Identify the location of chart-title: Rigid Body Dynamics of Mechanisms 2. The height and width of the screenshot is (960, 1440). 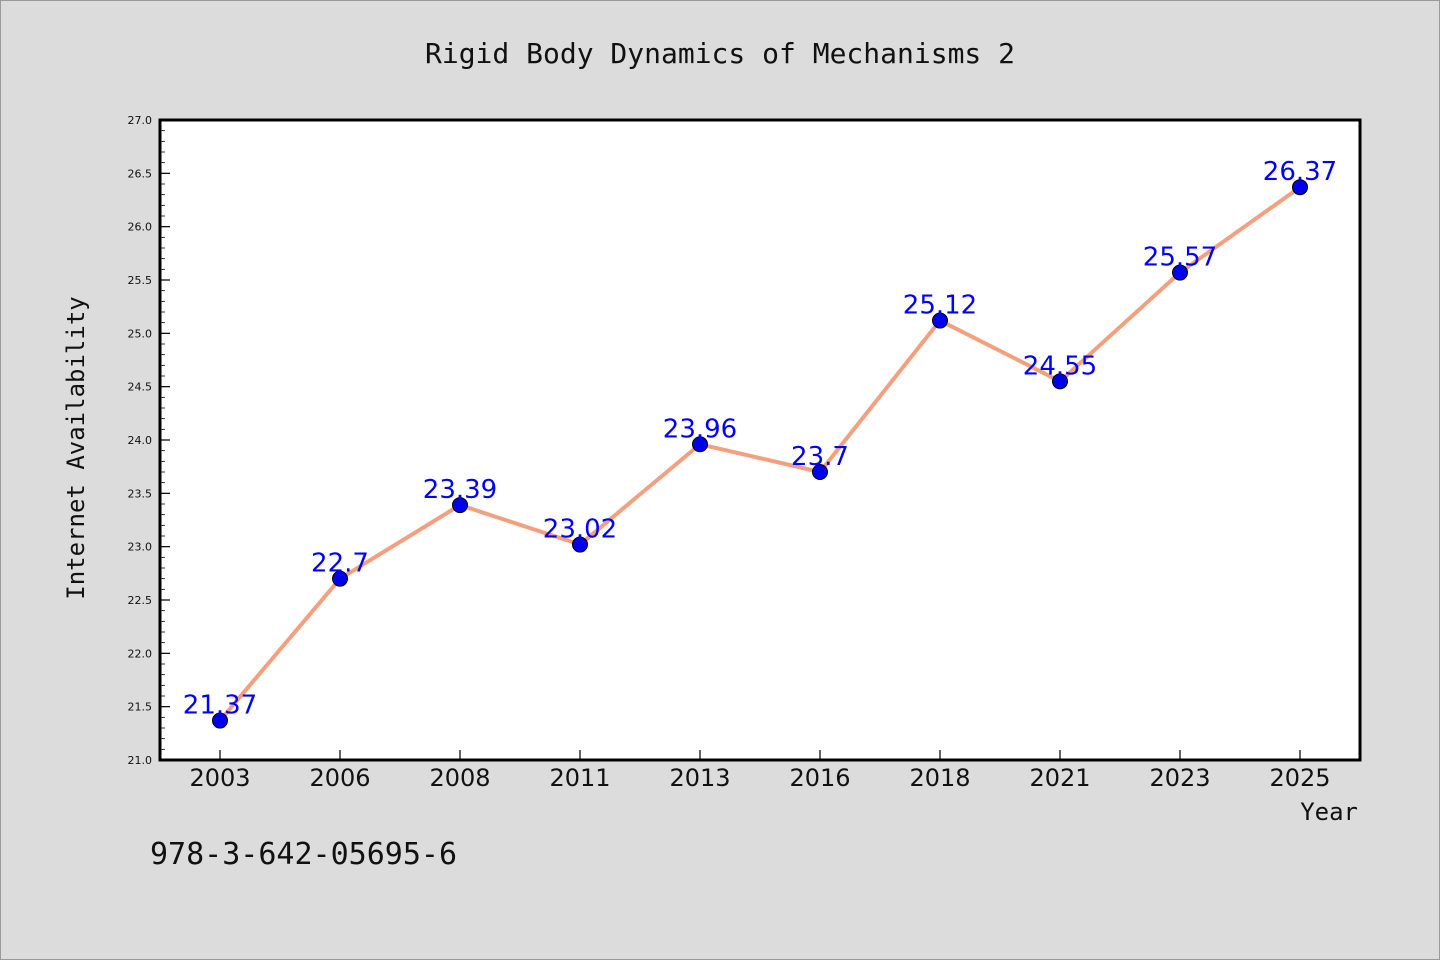
(720, 53).